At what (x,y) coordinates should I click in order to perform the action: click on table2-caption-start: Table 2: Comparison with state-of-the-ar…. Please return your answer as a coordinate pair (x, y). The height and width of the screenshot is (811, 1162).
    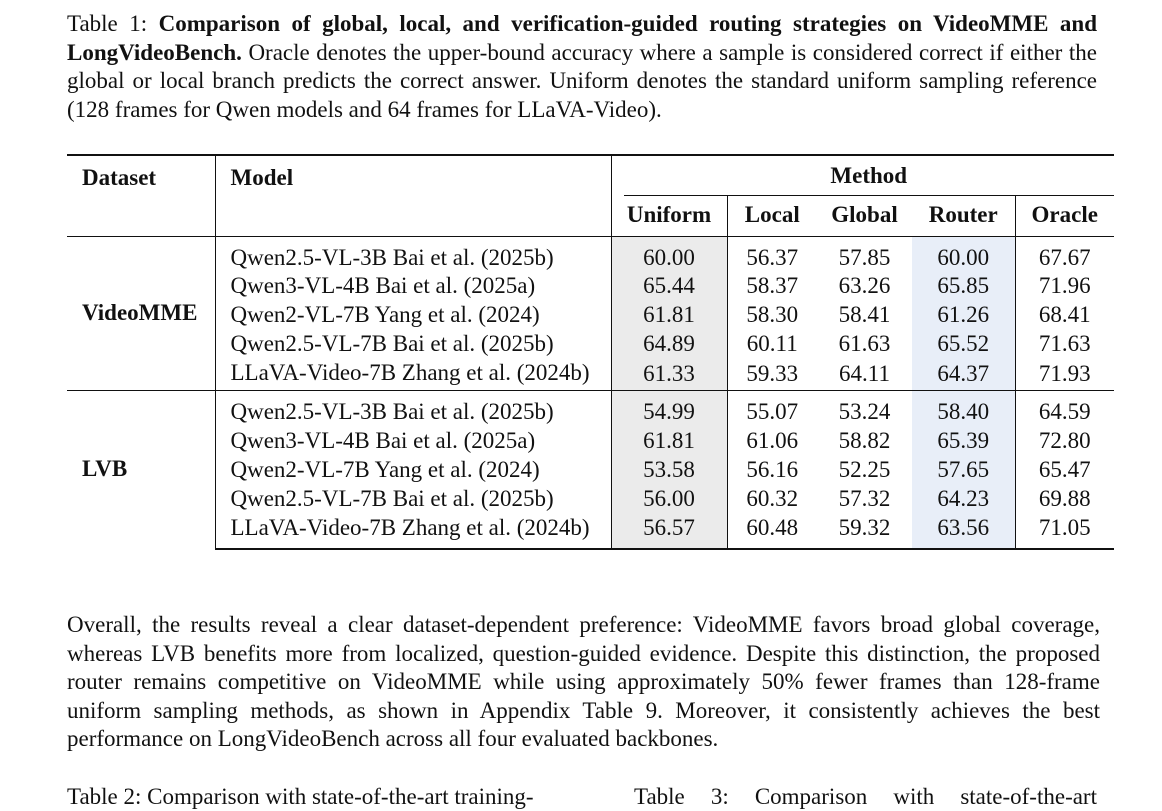
    Looking at the image, I should click on (300, 796).